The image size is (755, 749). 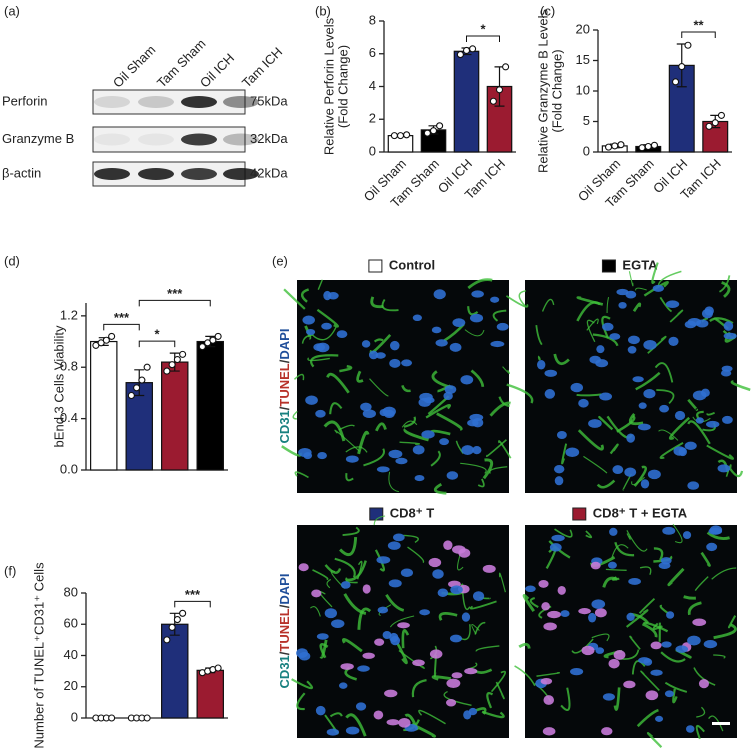 What do you see at coordinates (372, 118) in the screenshot?
I see `y-tick-label: 2` at bounding box center [372, 118].